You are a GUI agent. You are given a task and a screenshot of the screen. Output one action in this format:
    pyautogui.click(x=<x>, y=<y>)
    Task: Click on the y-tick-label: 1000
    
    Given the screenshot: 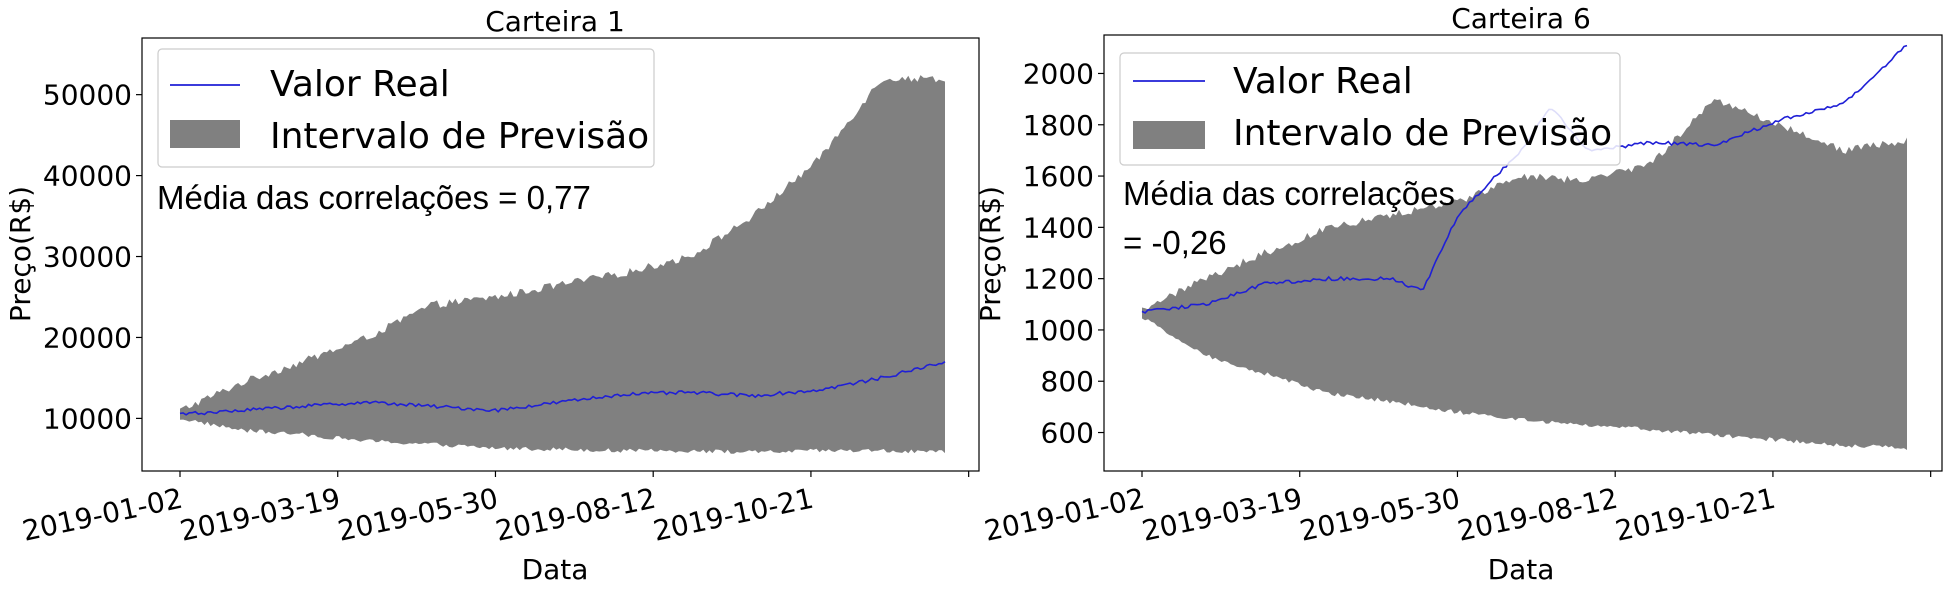 What is the action you would take?
    pyautogui.click(x=1058, y=330)
    